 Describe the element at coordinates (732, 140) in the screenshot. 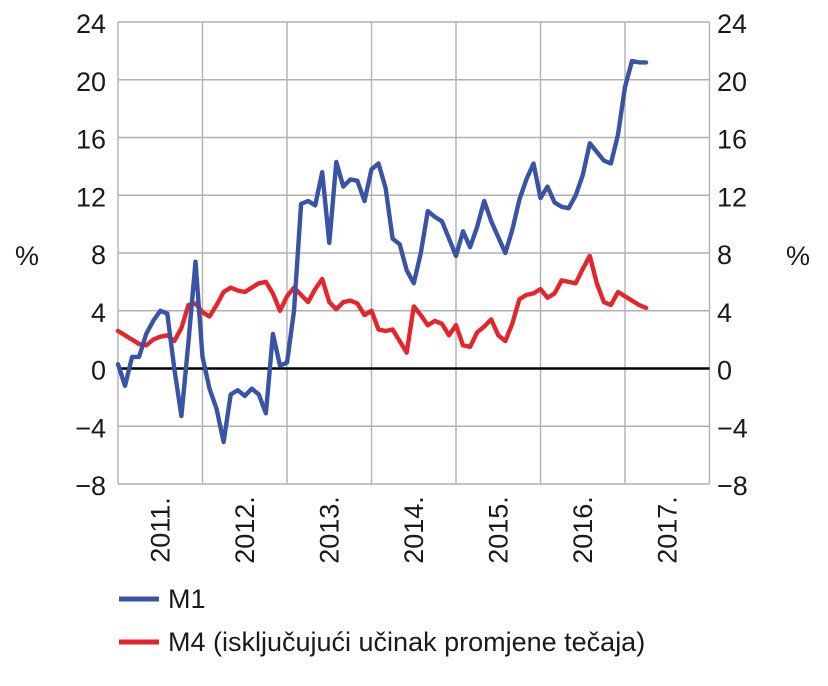

I see `y-tick-right-16: 16` at that location.